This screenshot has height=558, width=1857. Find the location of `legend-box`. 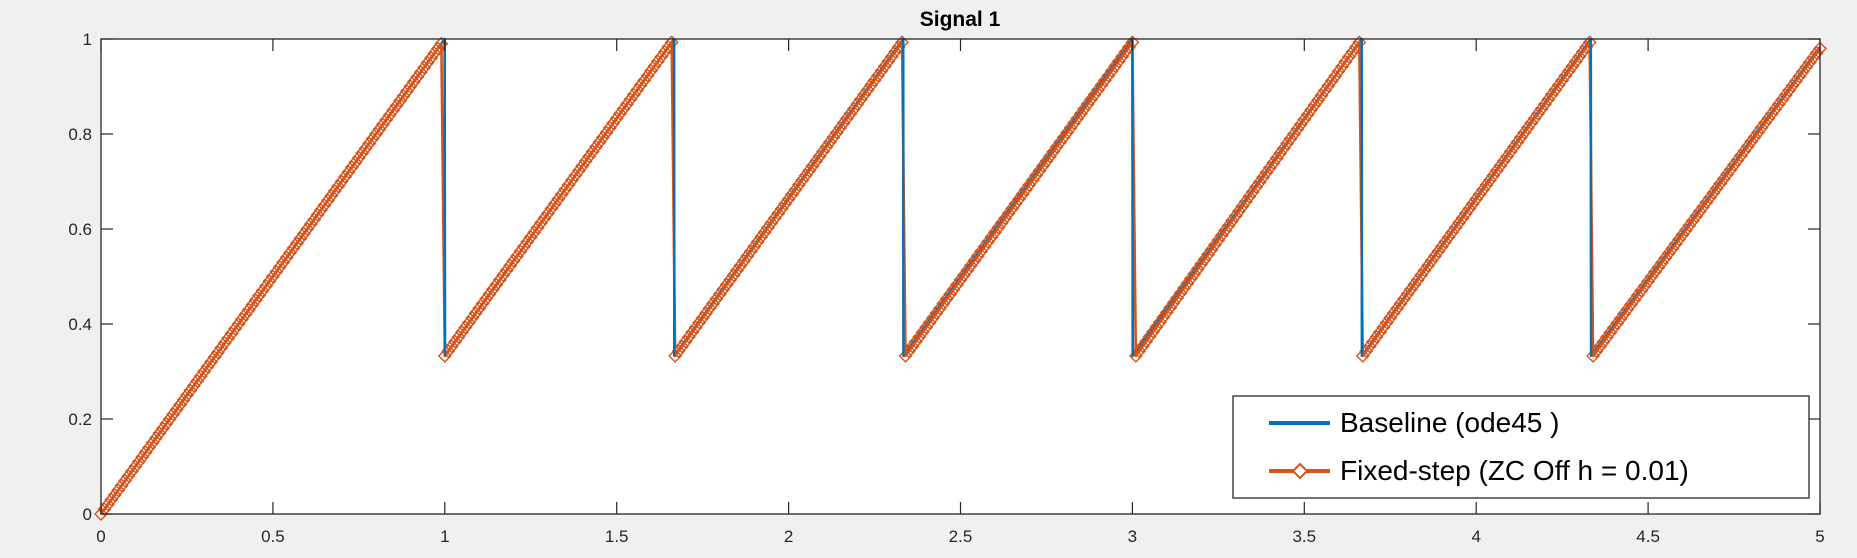

legend-box is located at coordinates (1521, 447).